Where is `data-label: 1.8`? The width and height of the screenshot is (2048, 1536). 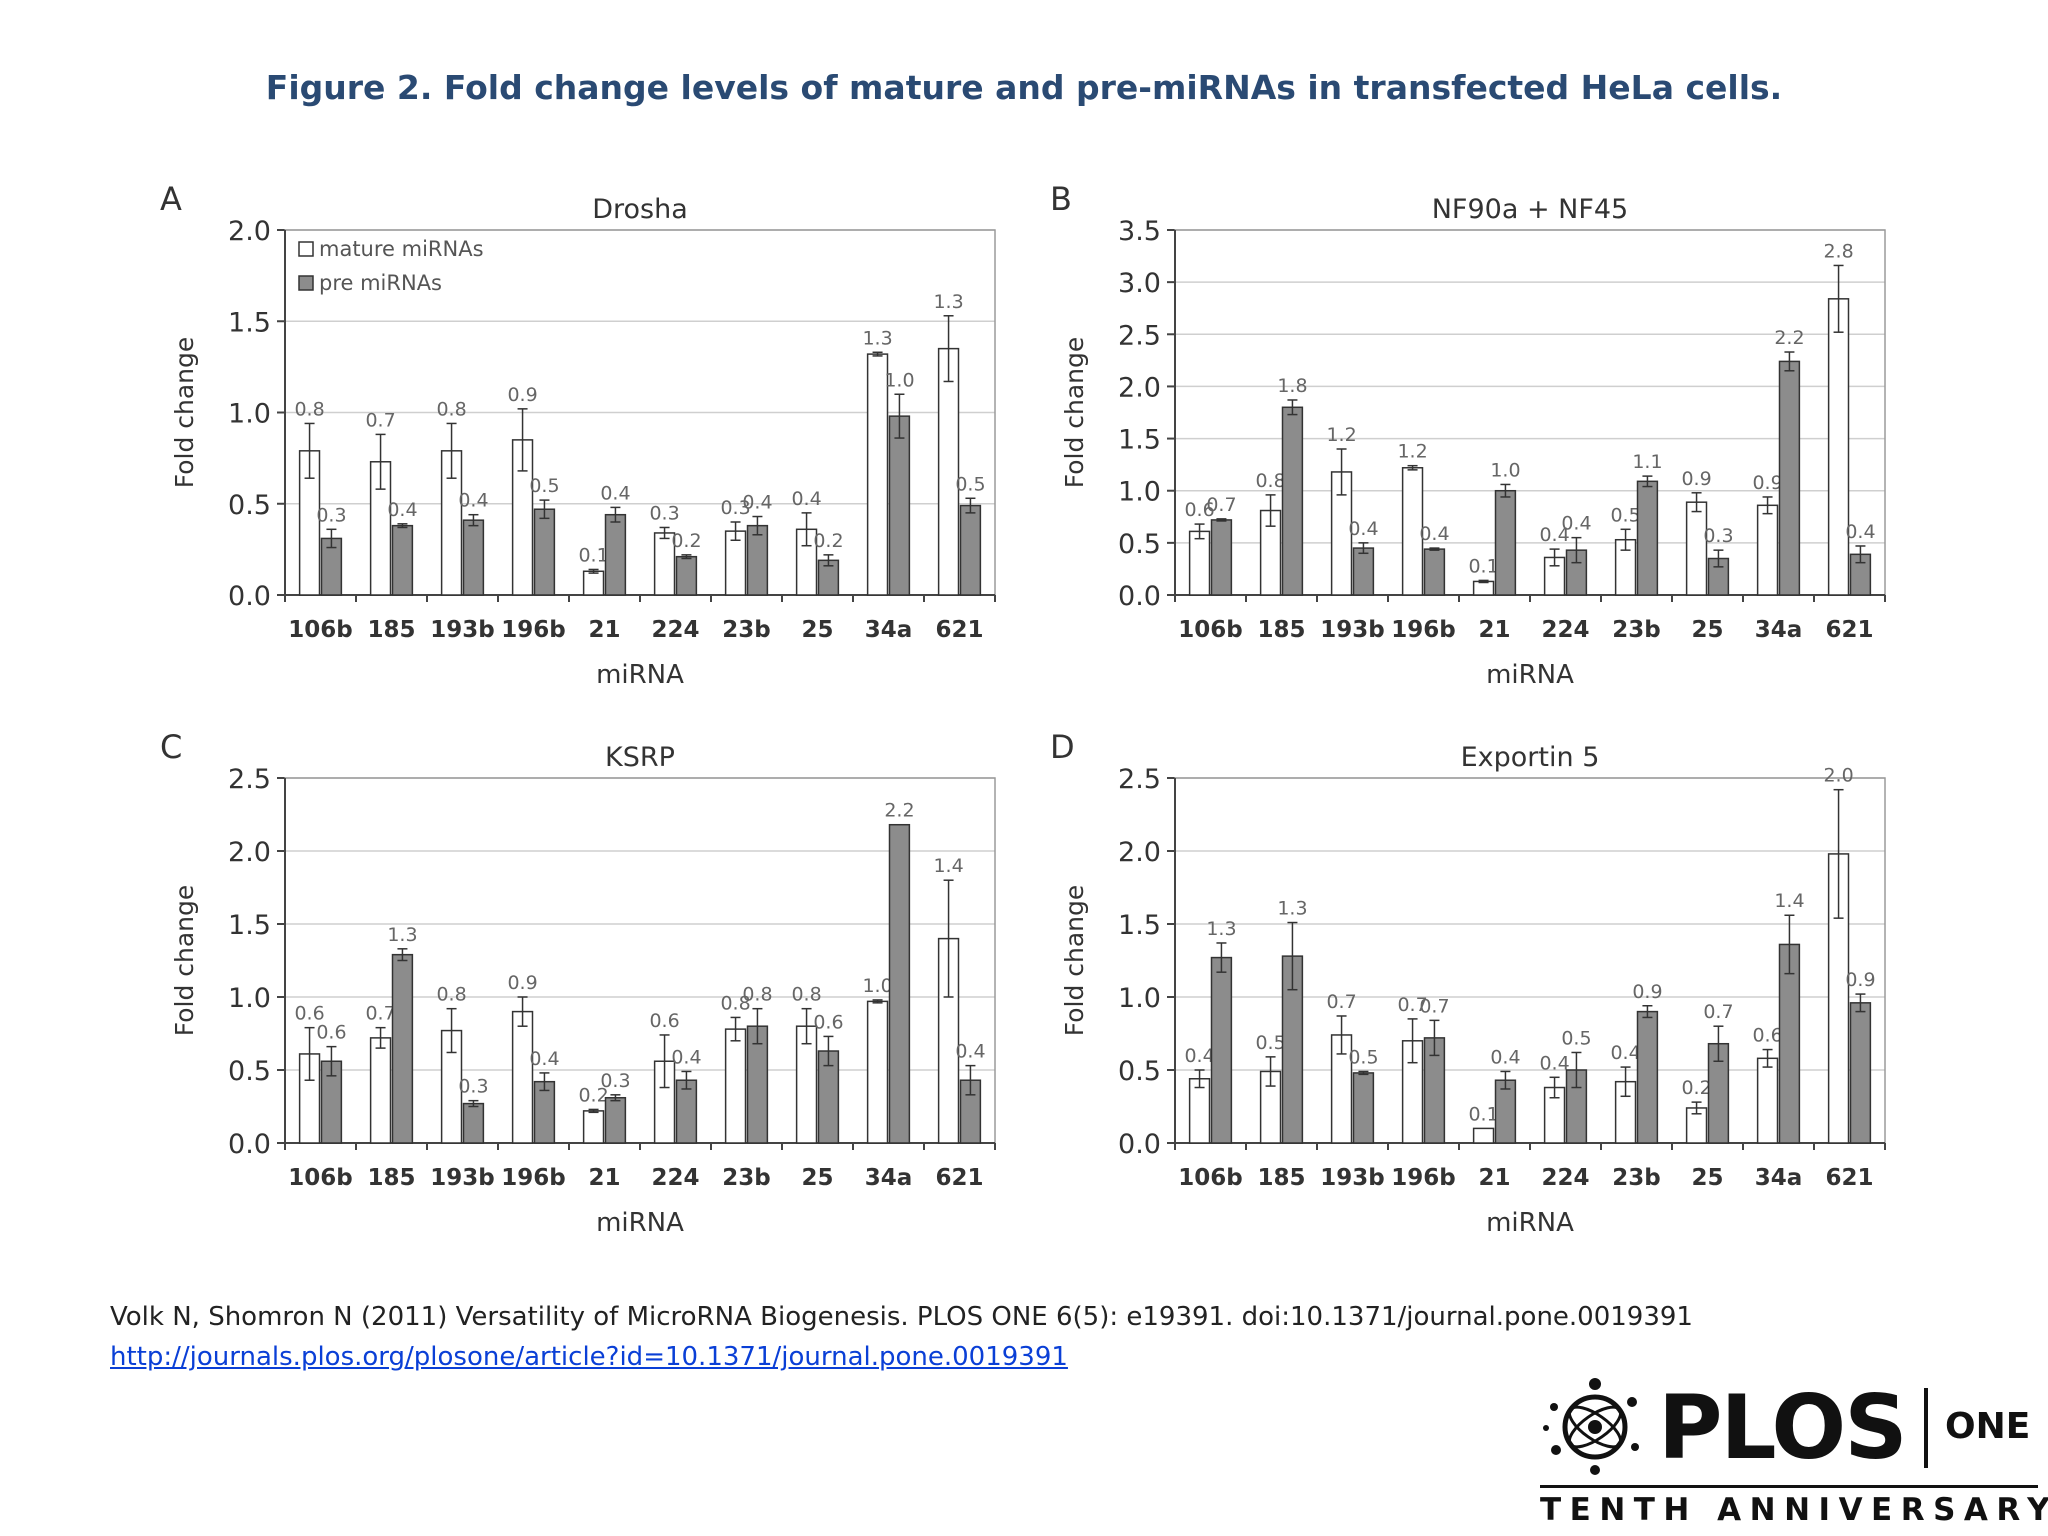 data-label: 1.8 is located at coordinates (1292, 386).